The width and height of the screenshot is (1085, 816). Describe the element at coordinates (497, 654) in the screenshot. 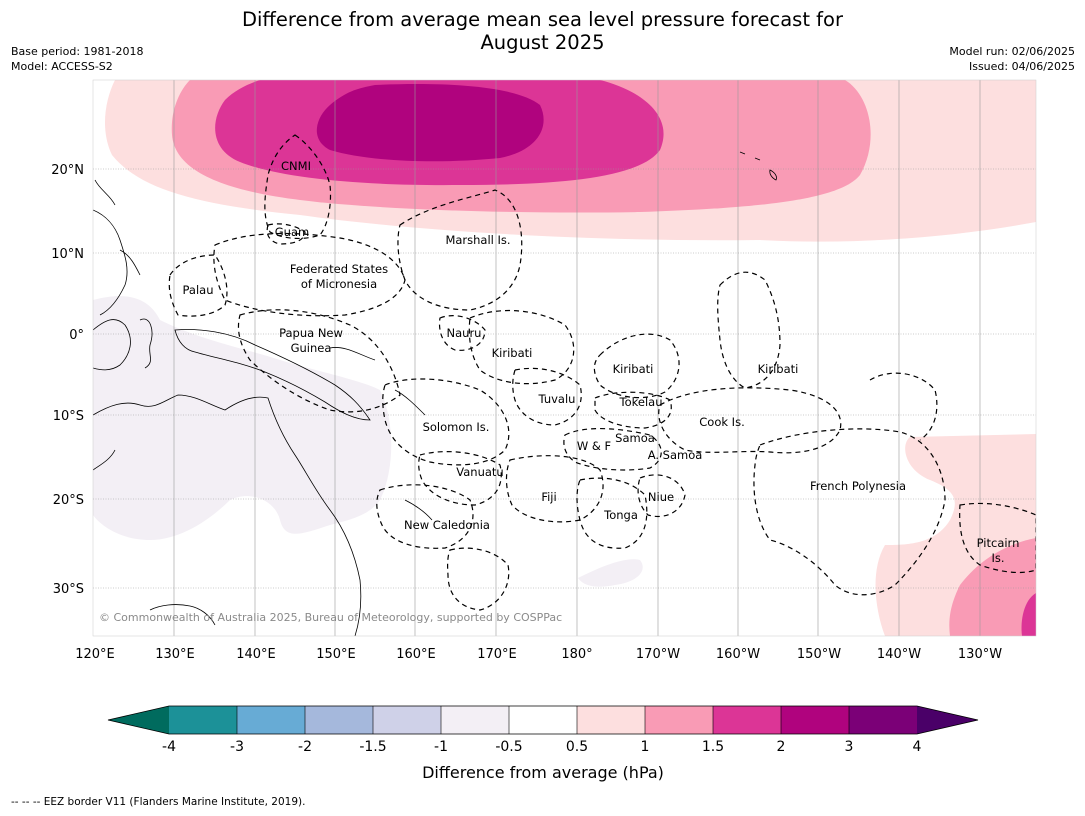

I see `lon-label-170E: 170°E` at that location.